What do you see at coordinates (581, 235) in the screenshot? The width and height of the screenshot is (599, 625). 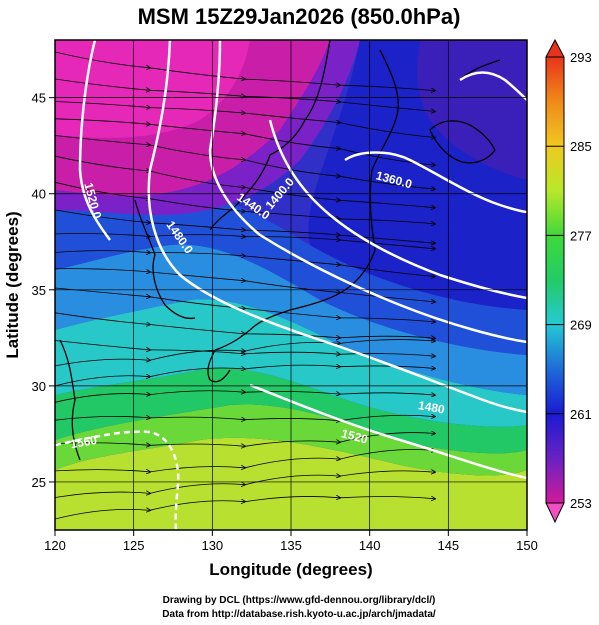 I see `colorbar-label-277: 277` at bounding box center [581, 235].